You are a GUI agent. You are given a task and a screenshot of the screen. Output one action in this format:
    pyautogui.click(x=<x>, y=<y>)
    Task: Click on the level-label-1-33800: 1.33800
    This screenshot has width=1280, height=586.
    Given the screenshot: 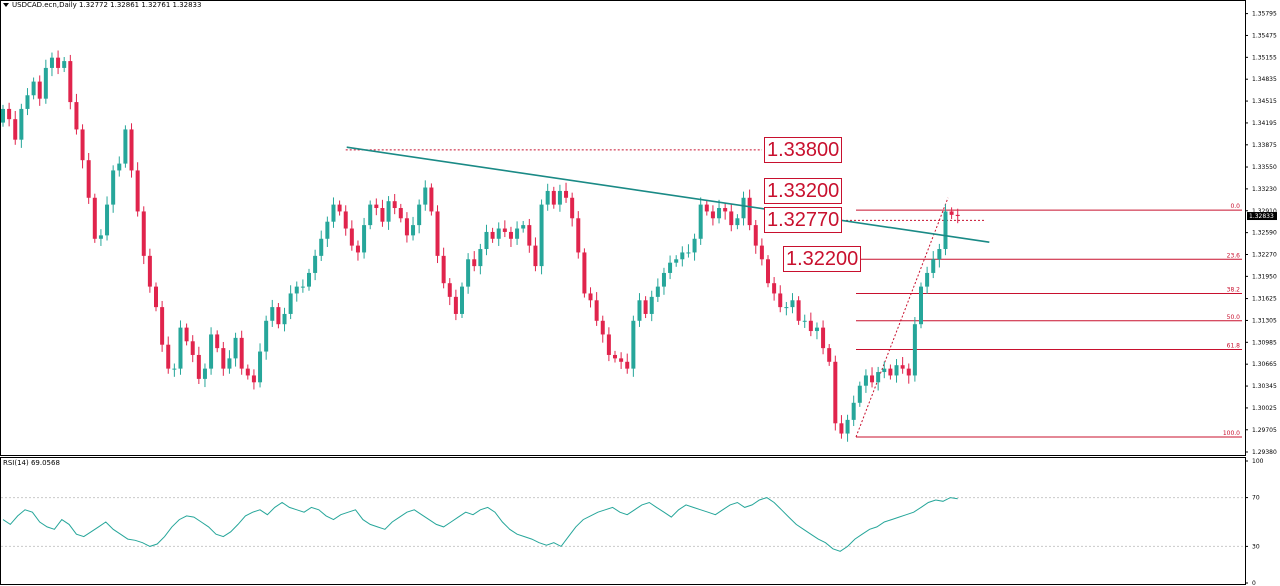 What is the action you would take?
    pyautogui.click(x=803, y=149)
    